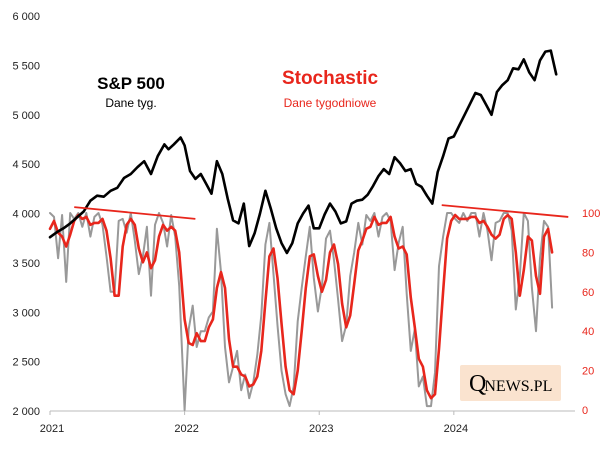 Image resolution: width=605 pixels, height=454 pixels. What do you see at coordinates (506, 386) in the screenshot?
I see `logo-news: NEWS` at bounding box center [506, 386].